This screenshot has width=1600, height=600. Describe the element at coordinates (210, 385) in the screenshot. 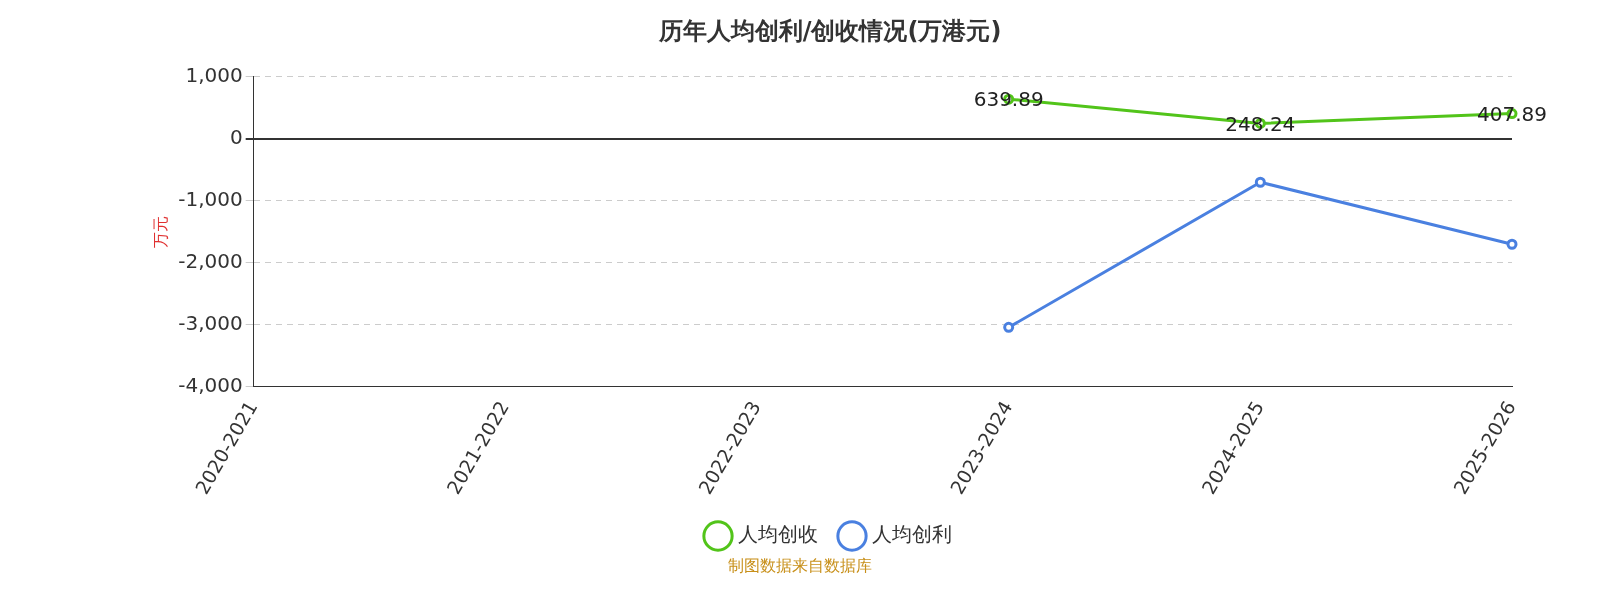

I see `y-tick-label: -4,000` at that location.